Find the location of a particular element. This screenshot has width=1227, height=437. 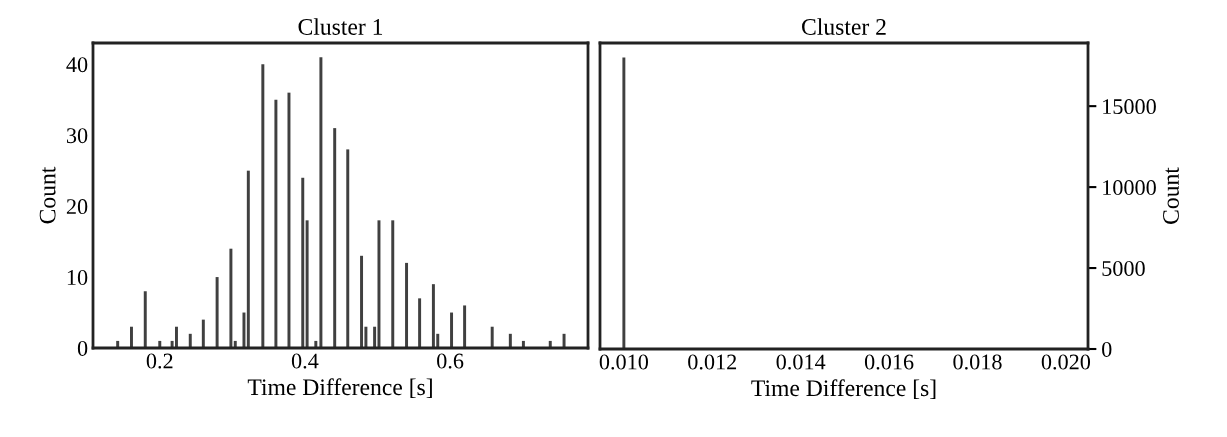

y-tick-label: 10 is located at coordinates (77, 277).